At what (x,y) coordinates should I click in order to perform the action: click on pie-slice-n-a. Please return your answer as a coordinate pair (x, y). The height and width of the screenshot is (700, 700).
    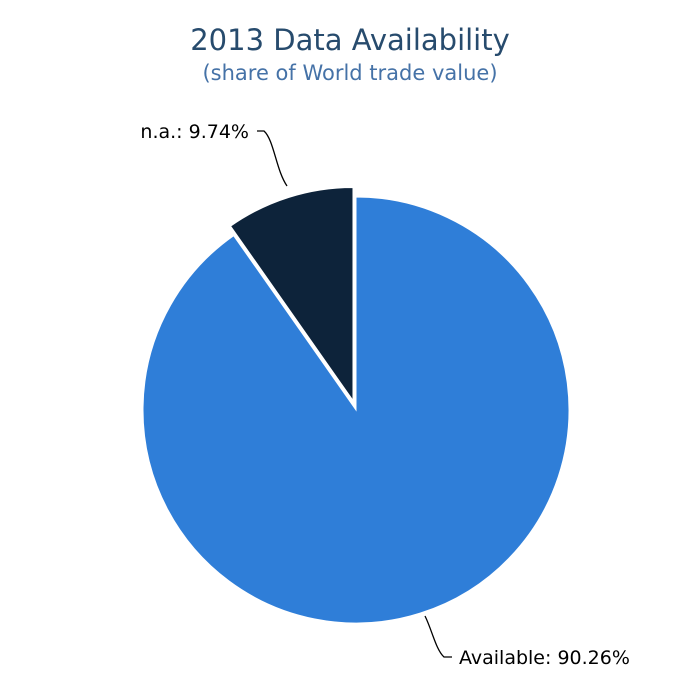
    Looking at the image, I should click on (291, 294).